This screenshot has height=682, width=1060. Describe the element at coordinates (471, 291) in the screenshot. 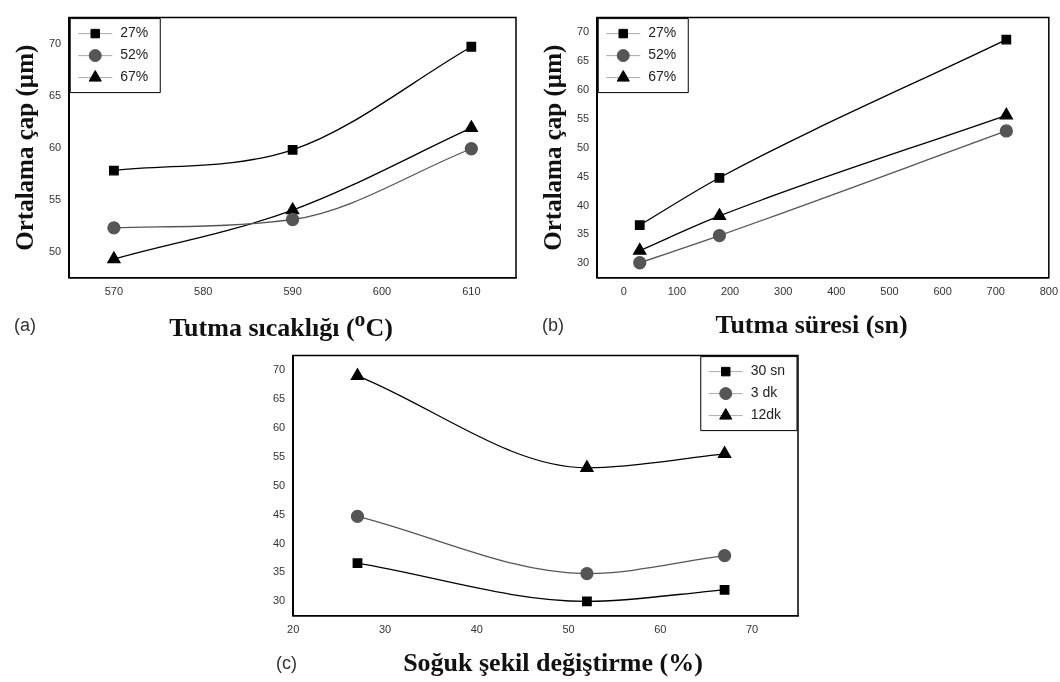

I see `x-tick-label: 610` at that location.